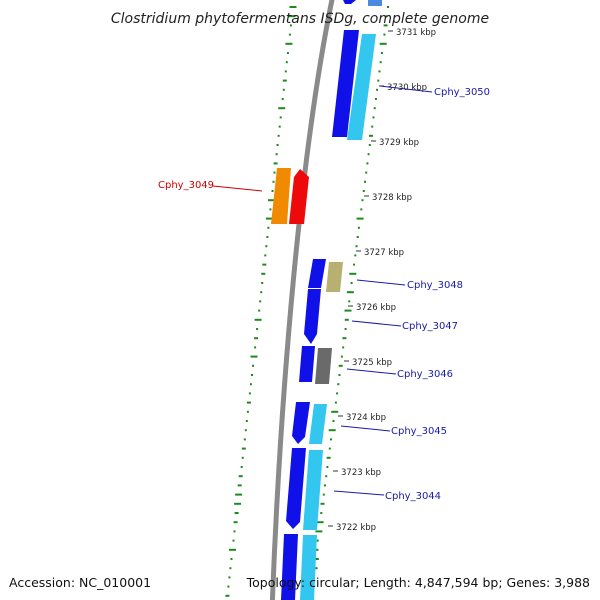  I want to click on gene-label-cphy-3047: Cphy_3047, so click(430, 326).